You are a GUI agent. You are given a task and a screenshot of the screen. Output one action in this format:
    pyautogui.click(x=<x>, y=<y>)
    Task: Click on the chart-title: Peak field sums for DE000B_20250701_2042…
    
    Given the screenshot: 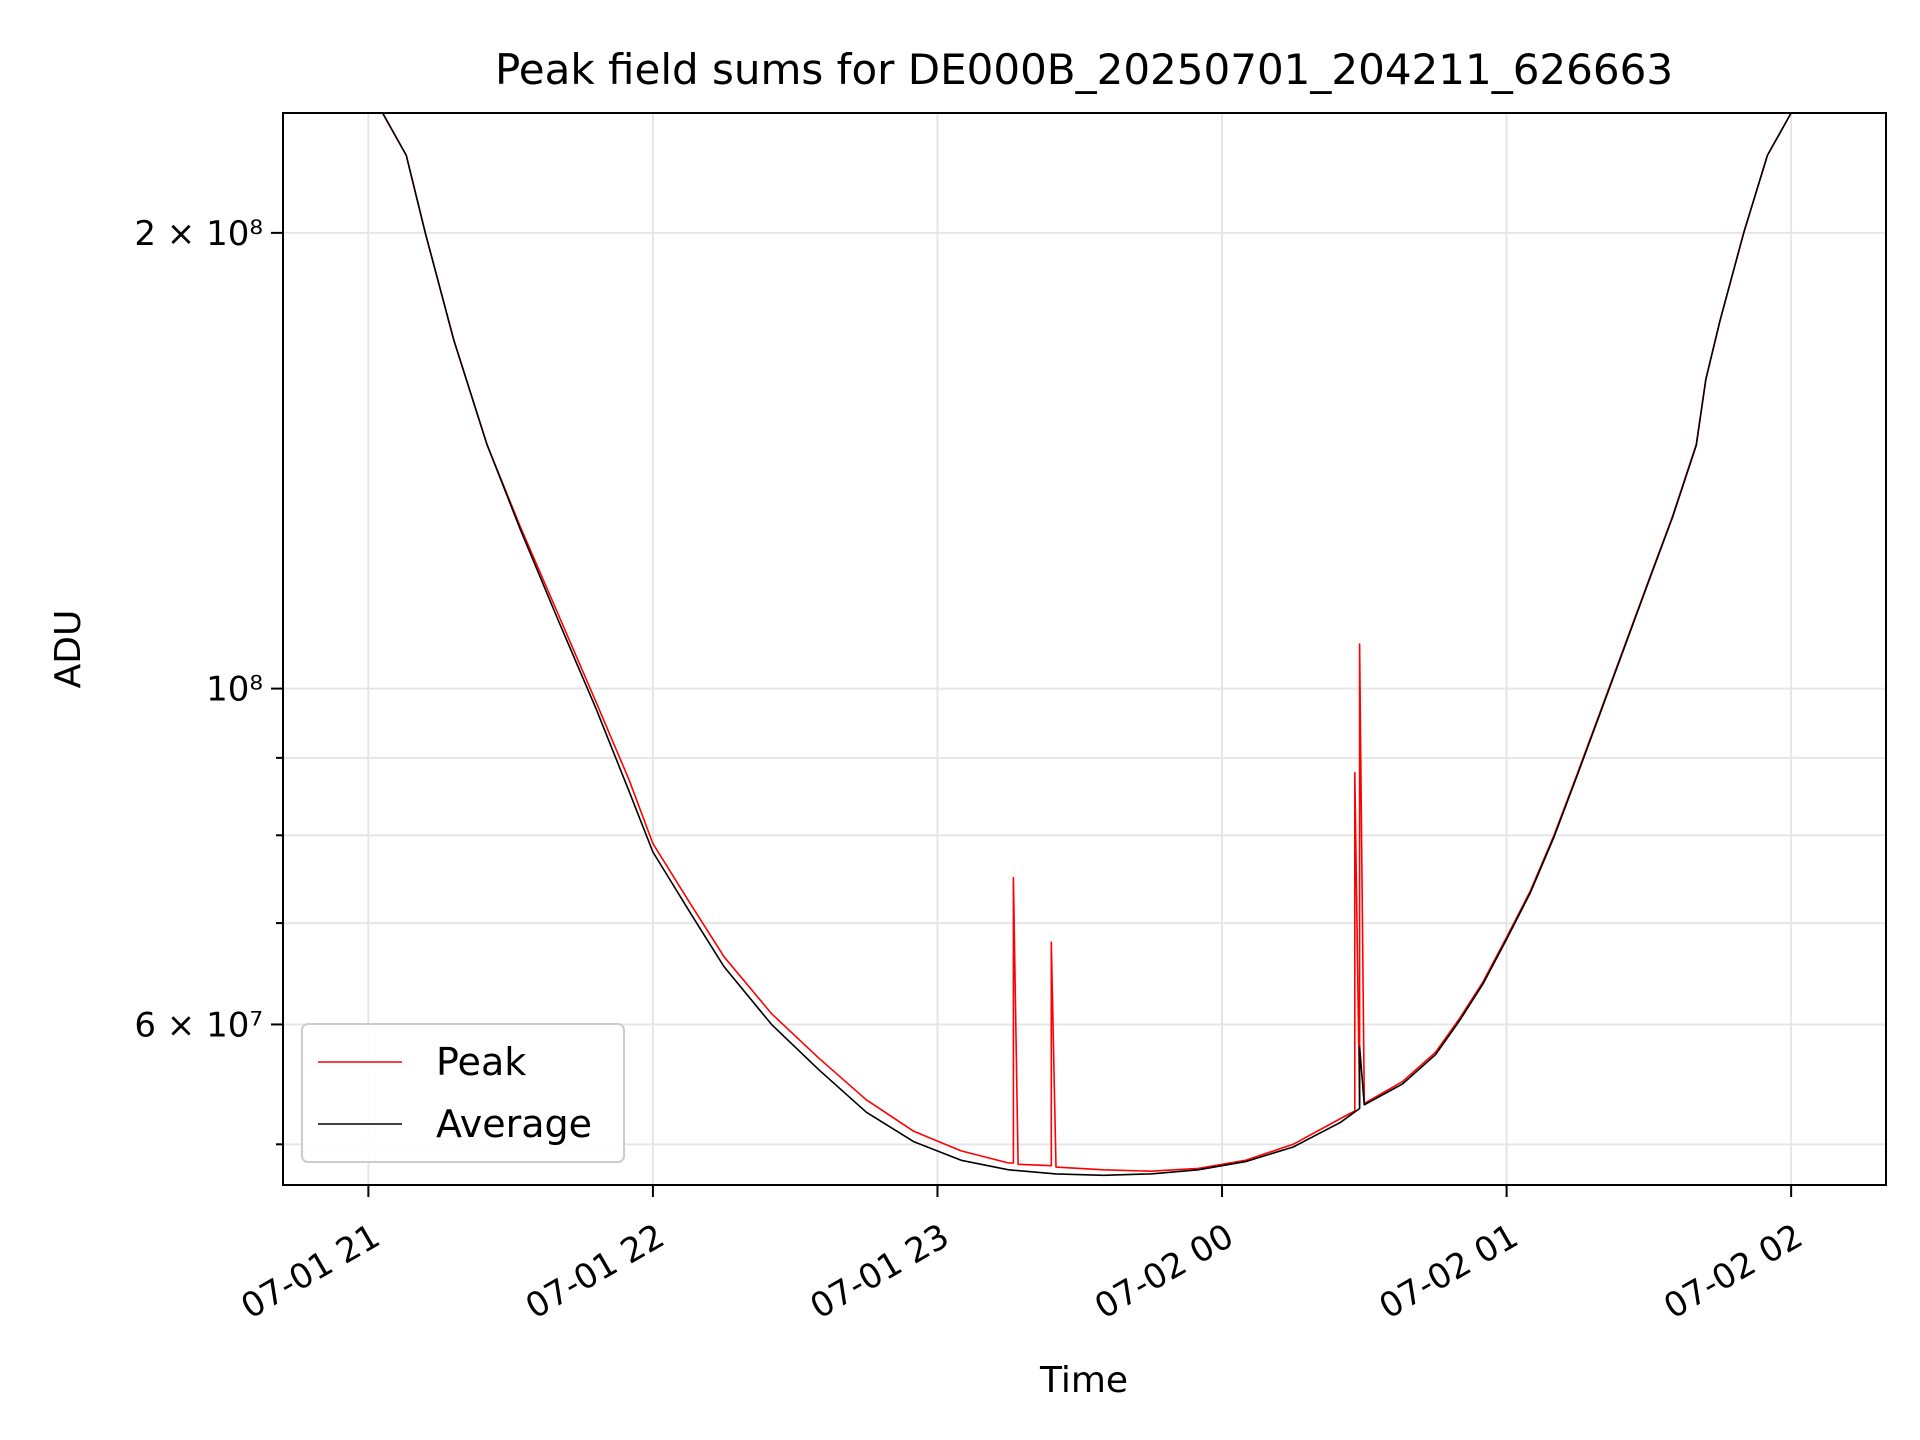 What is the action you would take?
    pyautogui.click(x=1084, y=69)
    